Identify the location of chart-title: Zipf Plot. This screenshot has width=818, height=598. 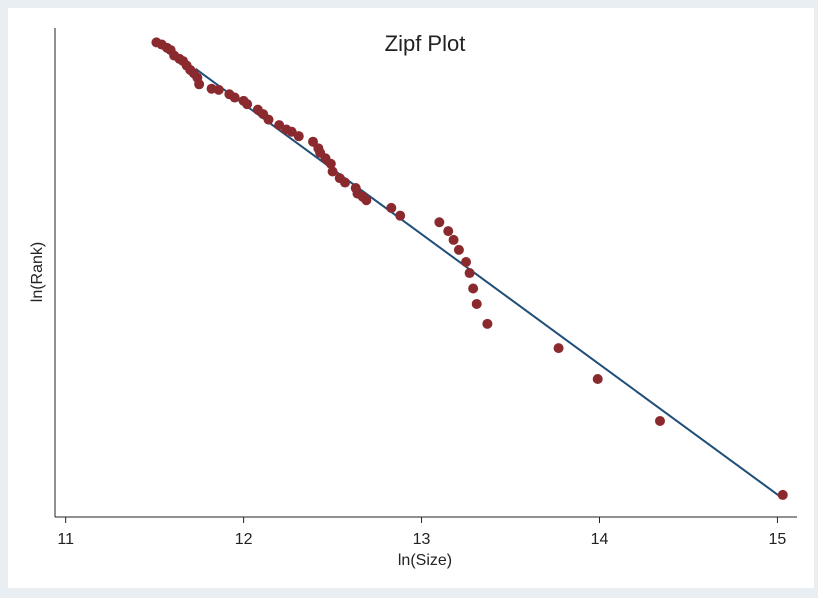
(425, 43).